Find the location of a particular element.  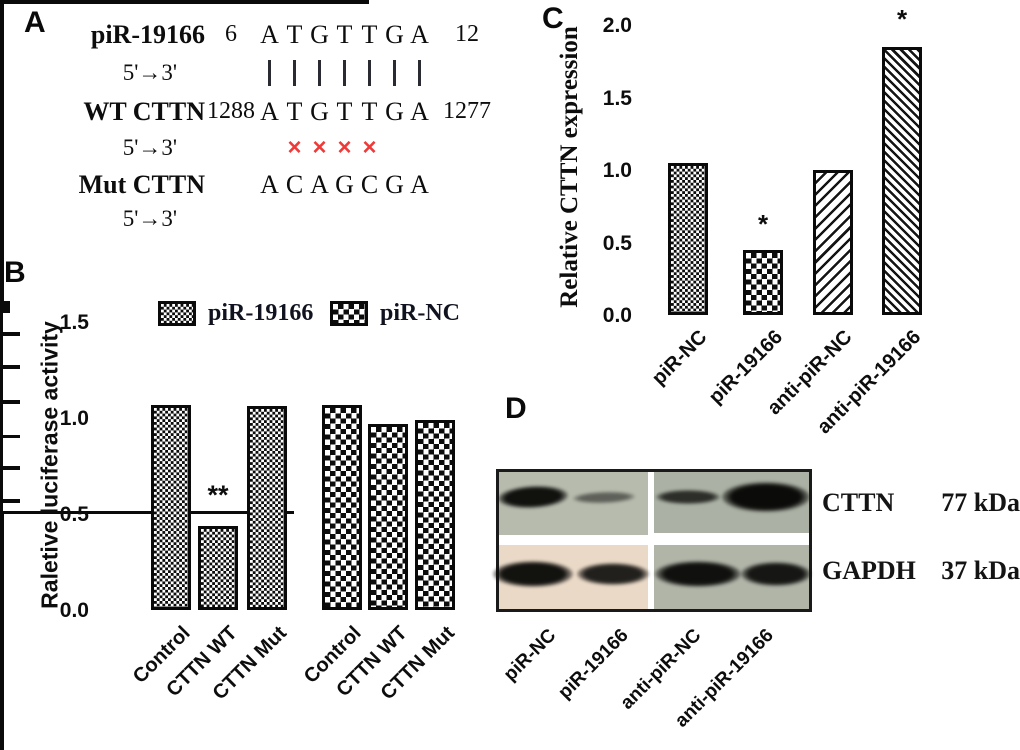

panel-b-ytick-label: 0.0 is located at coordinates (74, 610).